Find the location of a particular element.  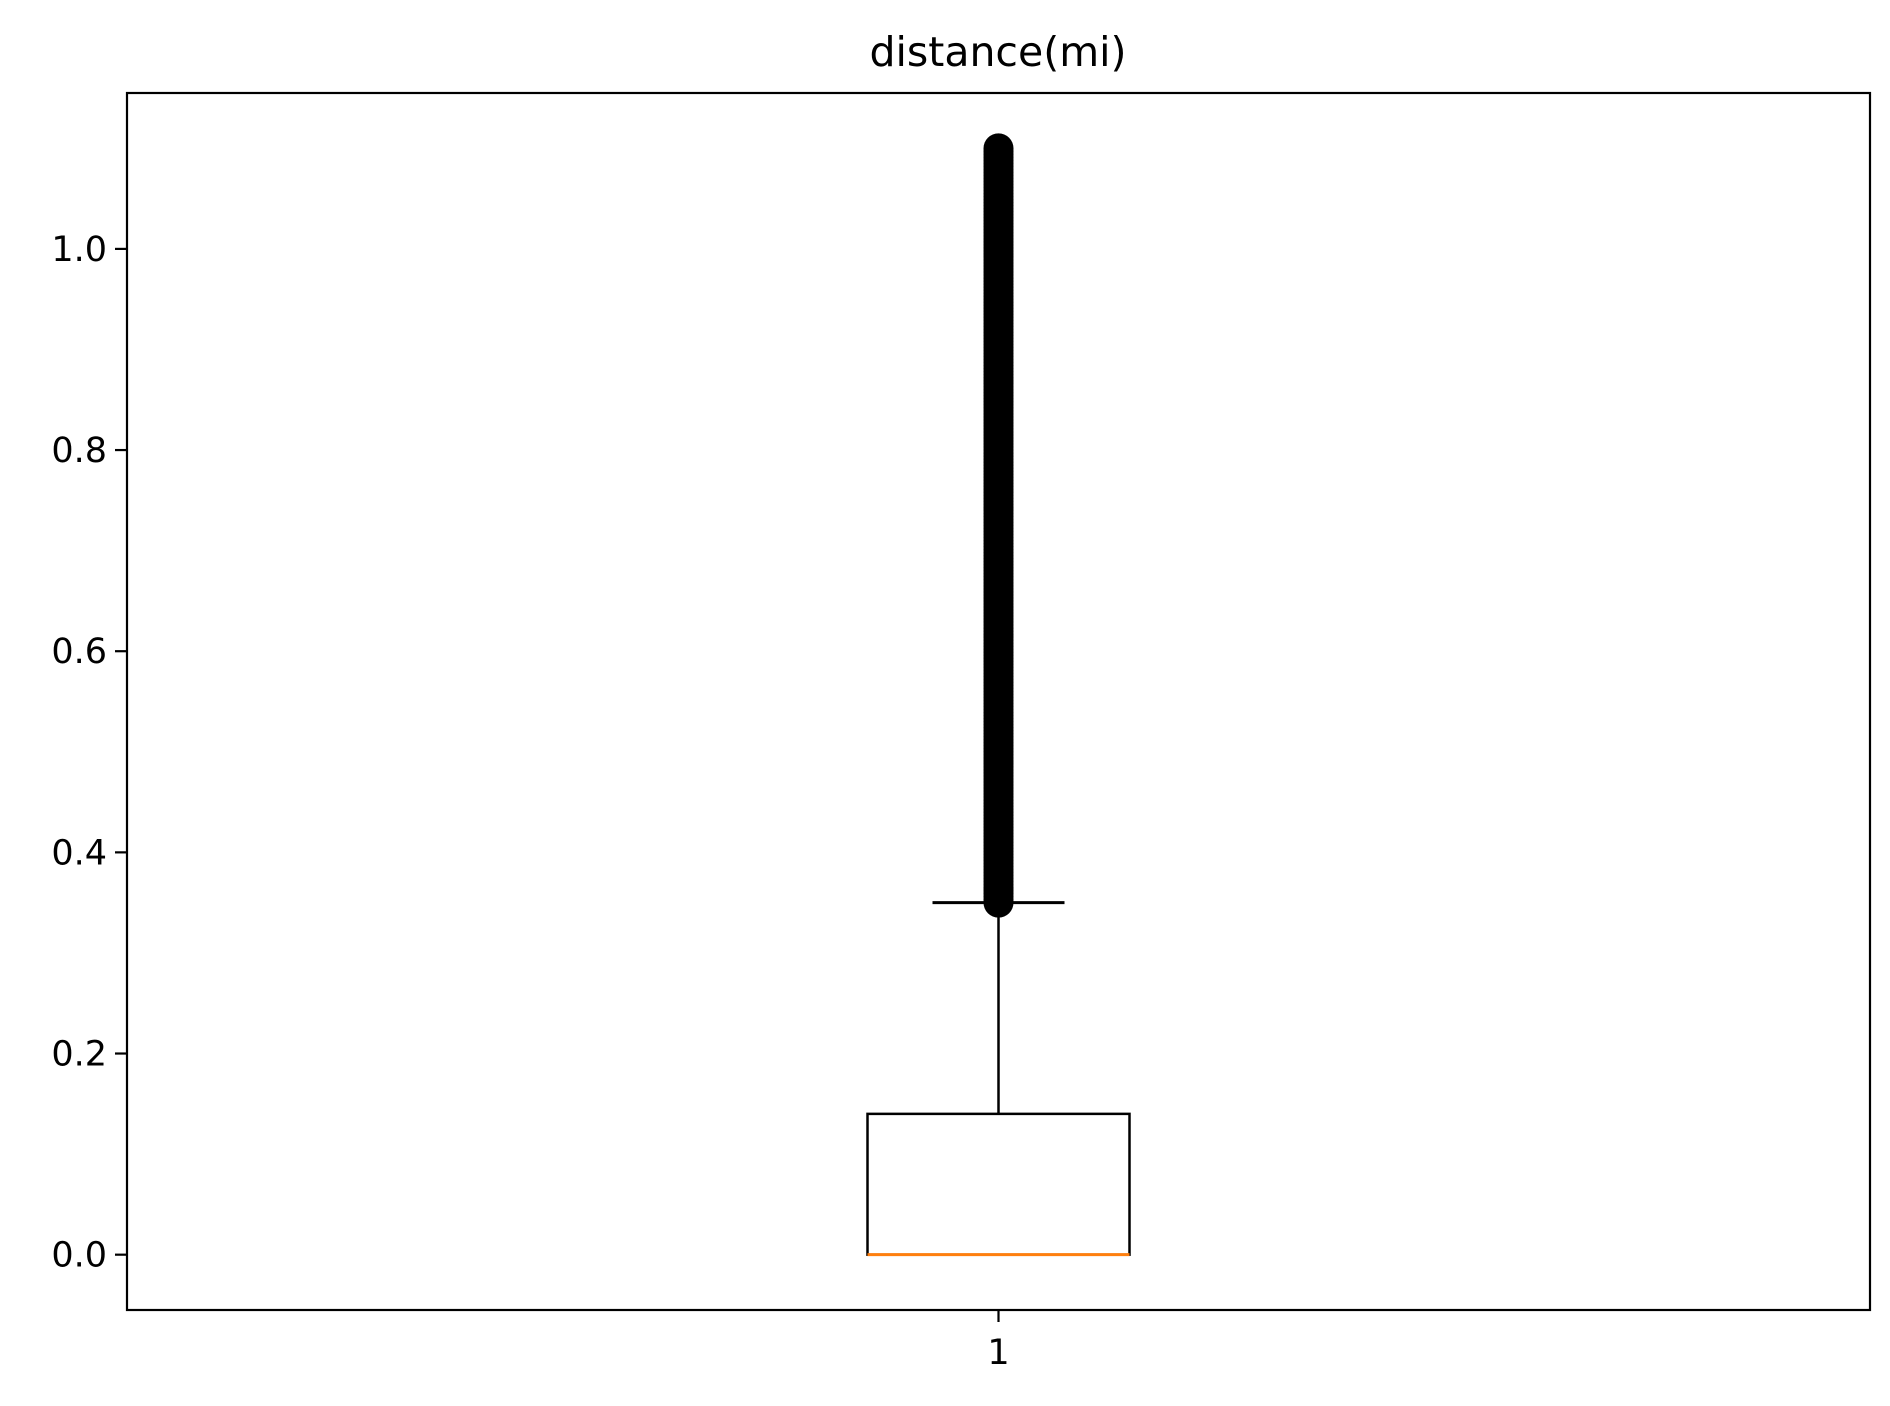

y-axis: 0.0 0.2 0.4 0.6 0.8 1.0 is located at coordinates (89, 753).